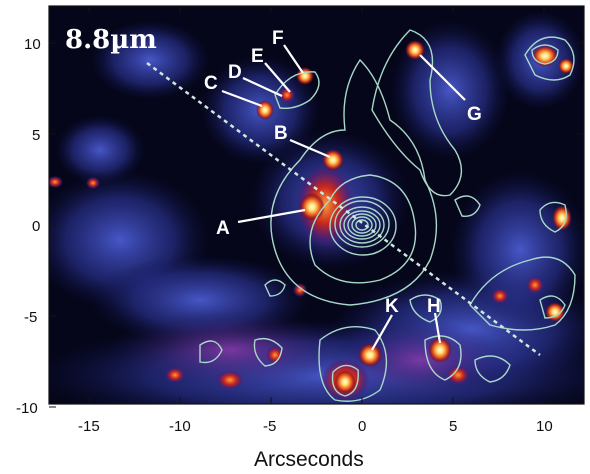  Describe the element at coordinates (309, 459) in the screenshot. I see `x-axis-title: Arcseconds` at that location.